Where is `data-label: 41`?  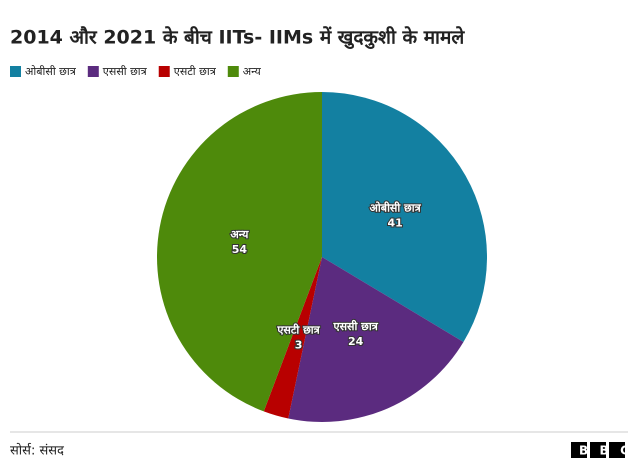 data-label: 41 is located at coordinates (394, 223).